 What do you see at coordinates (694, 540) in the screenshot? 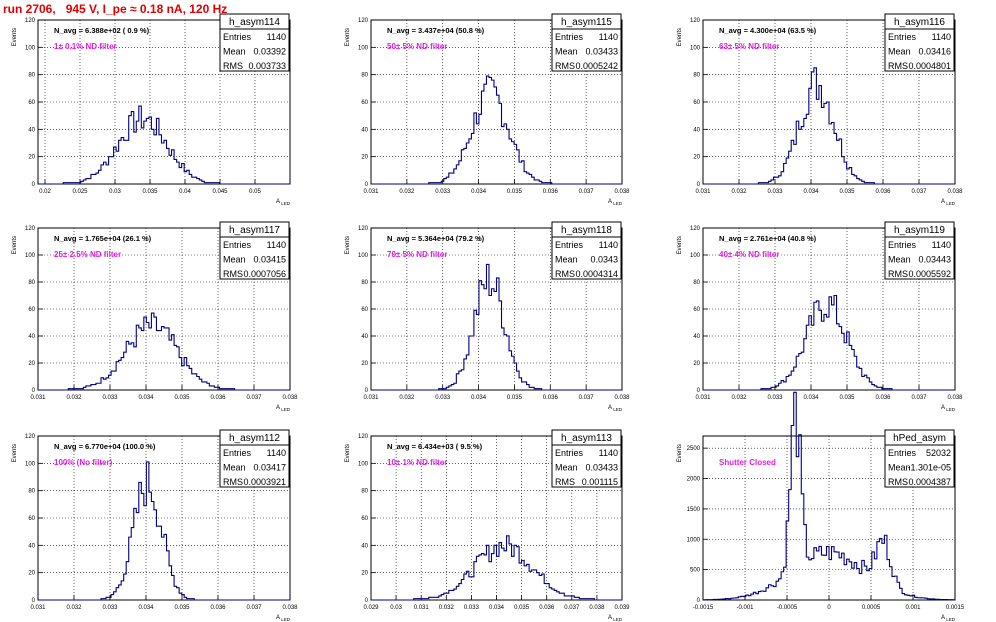
I see `y-tick-label: 1000` at bounding box center [694, 540].